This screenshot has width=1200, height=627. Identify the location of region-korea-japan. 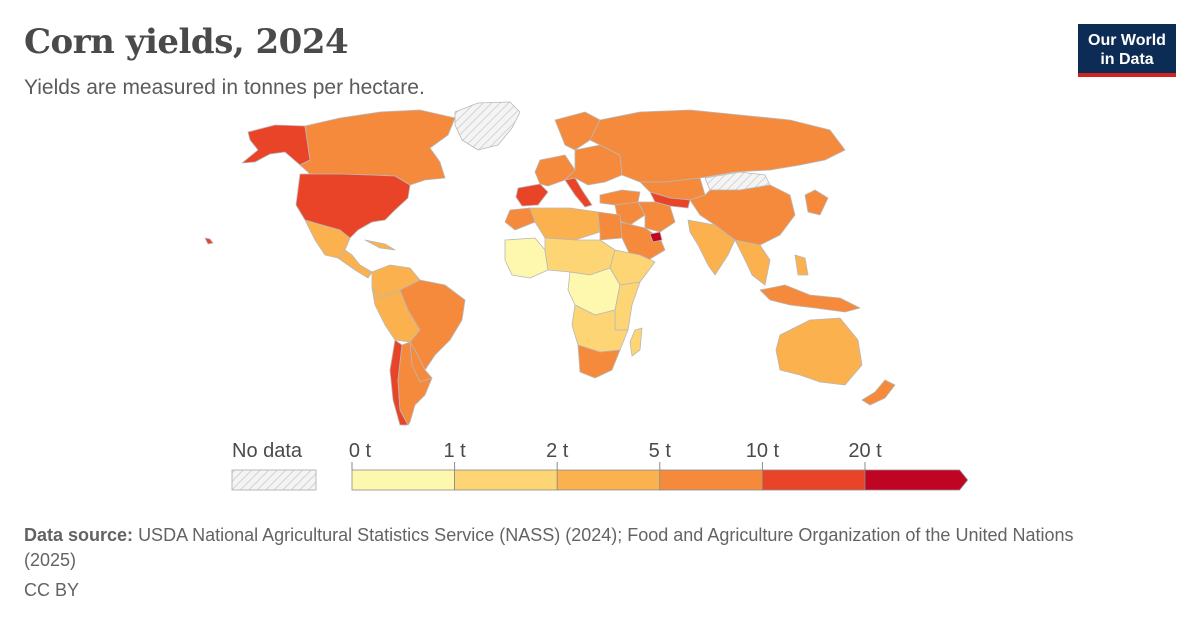
(816, 202).